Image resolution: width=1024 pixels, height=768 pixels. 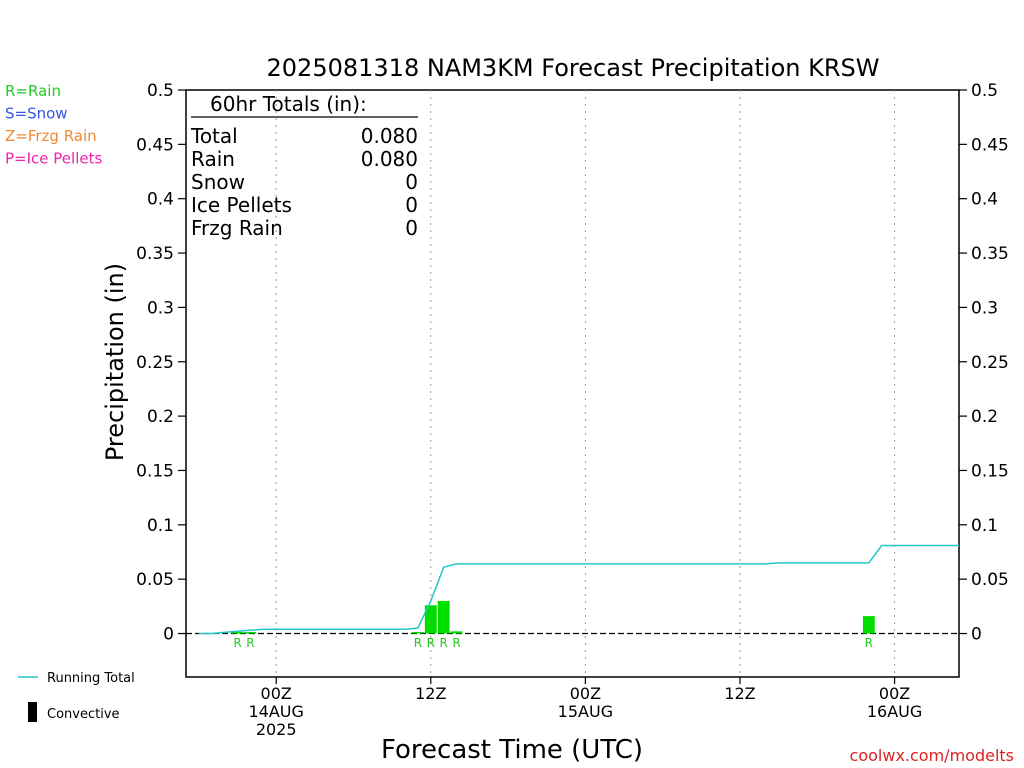 What do you see at coordinates (160, 417) in the screenshot?
I see `y-tick-label-left: 0.2` at bounding box center [160, 417].